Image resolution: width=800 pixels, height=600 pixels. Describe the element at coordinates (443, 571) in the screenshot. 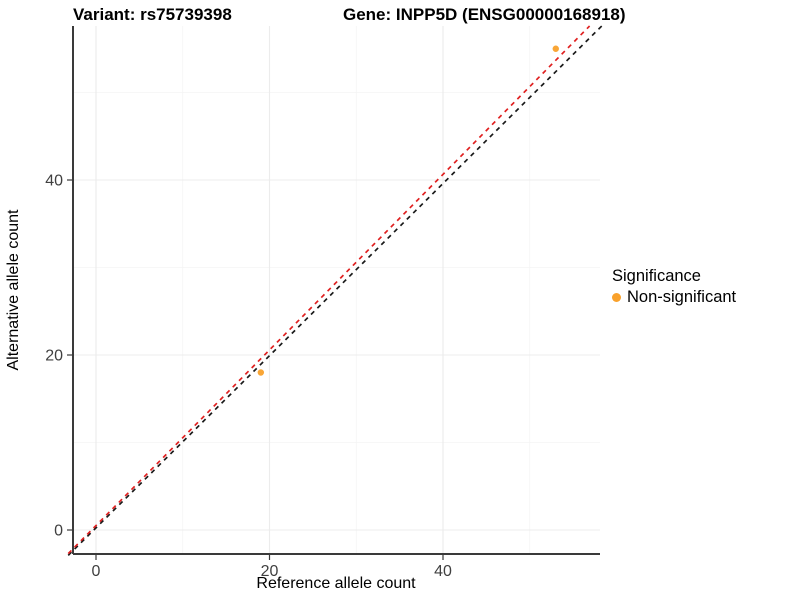

I see `x-tick-label: 40` at that location.